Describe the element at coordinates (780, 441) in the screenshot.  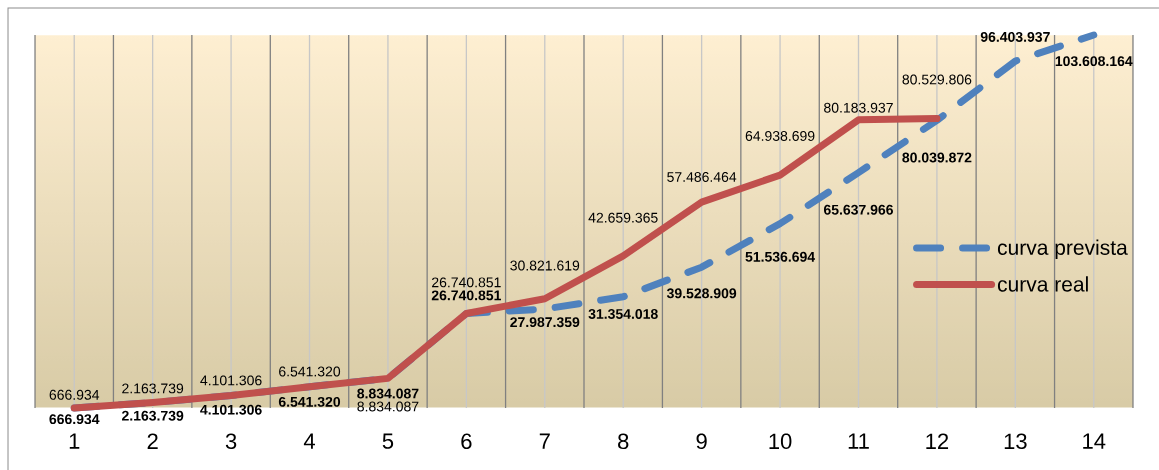
I see `x-tick-label: 10` at that location.